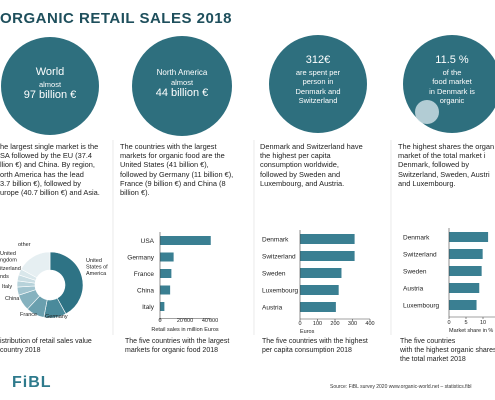  I want to click on tick-label: 200, so click(334, 324).